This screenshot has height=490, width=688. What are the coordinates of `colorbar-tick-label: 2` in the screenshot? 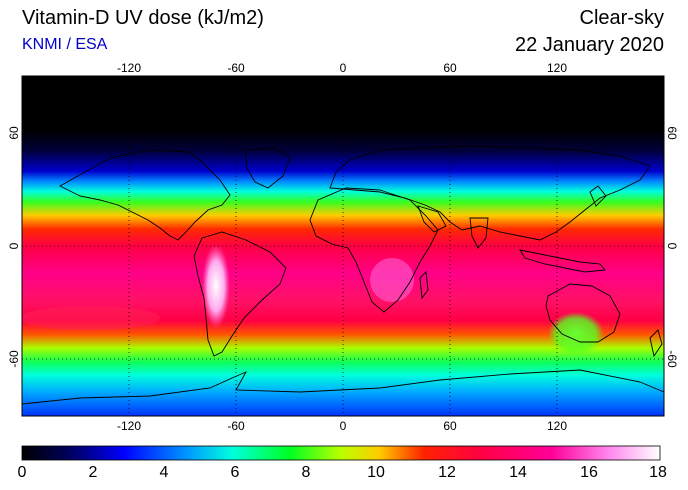 It's located at (93, 472).